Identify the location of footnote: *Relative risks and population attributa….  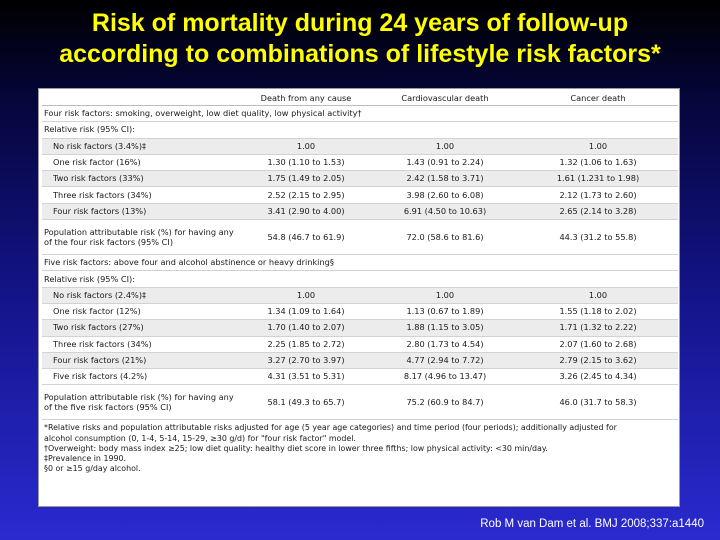
(330, 428).